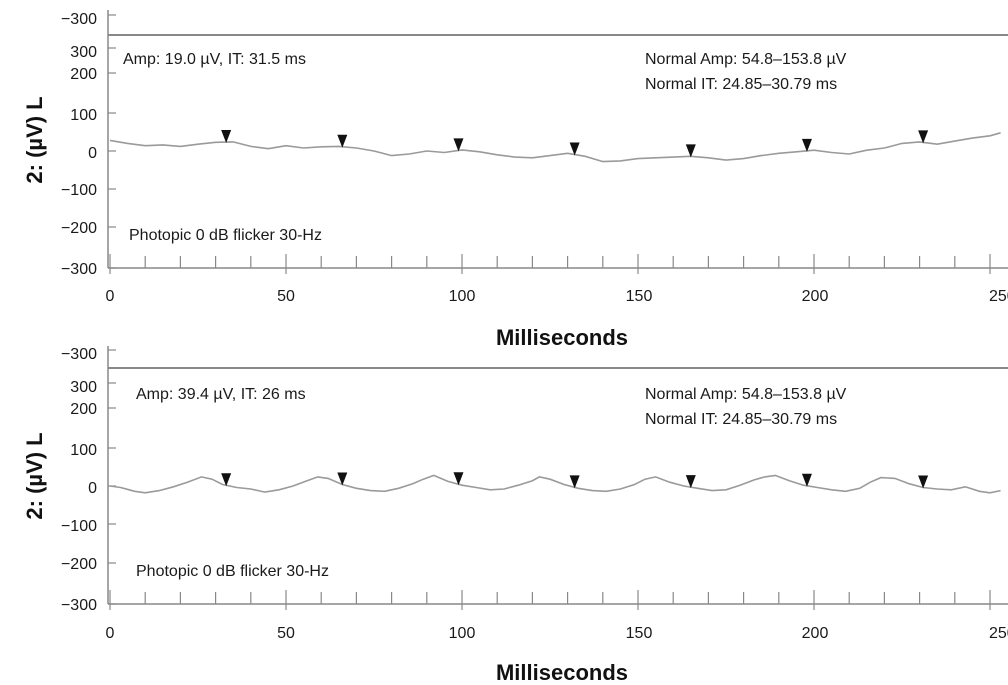 This screenshot has width=1008, height=685. I want to click on amplitude-readout: Amp: 19.0 µV, IT: 31.5 ms, so click(214, 59).